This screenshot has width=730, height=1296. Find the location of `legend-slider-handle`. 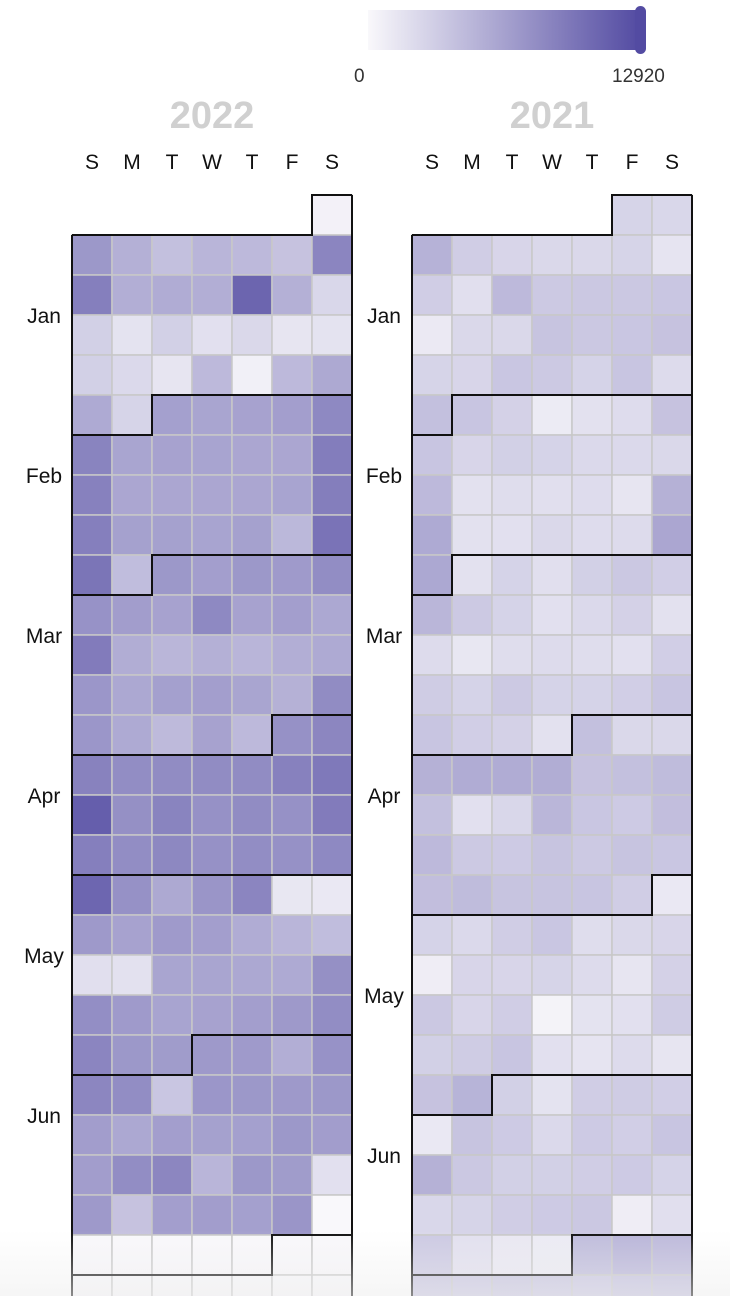

legend-slider-handle is located at coordinates (640, 30).